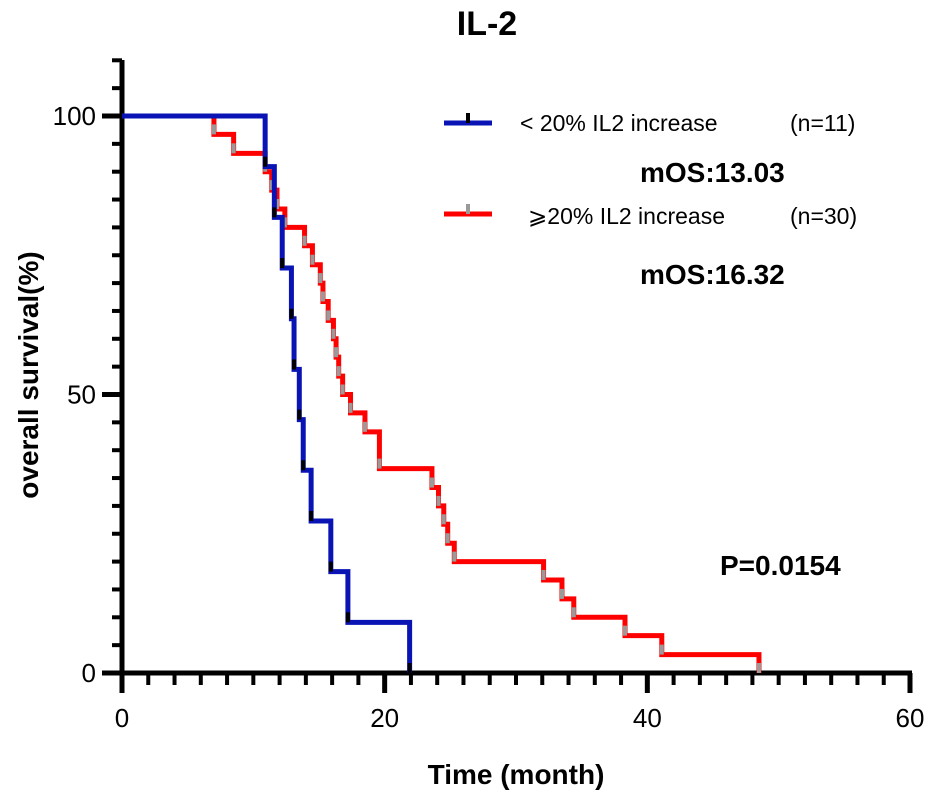 The image size is (932, 799). Describe the element at coordinates (81, 395) in the screenshot. I see `y-tick-label: 50` at that location.